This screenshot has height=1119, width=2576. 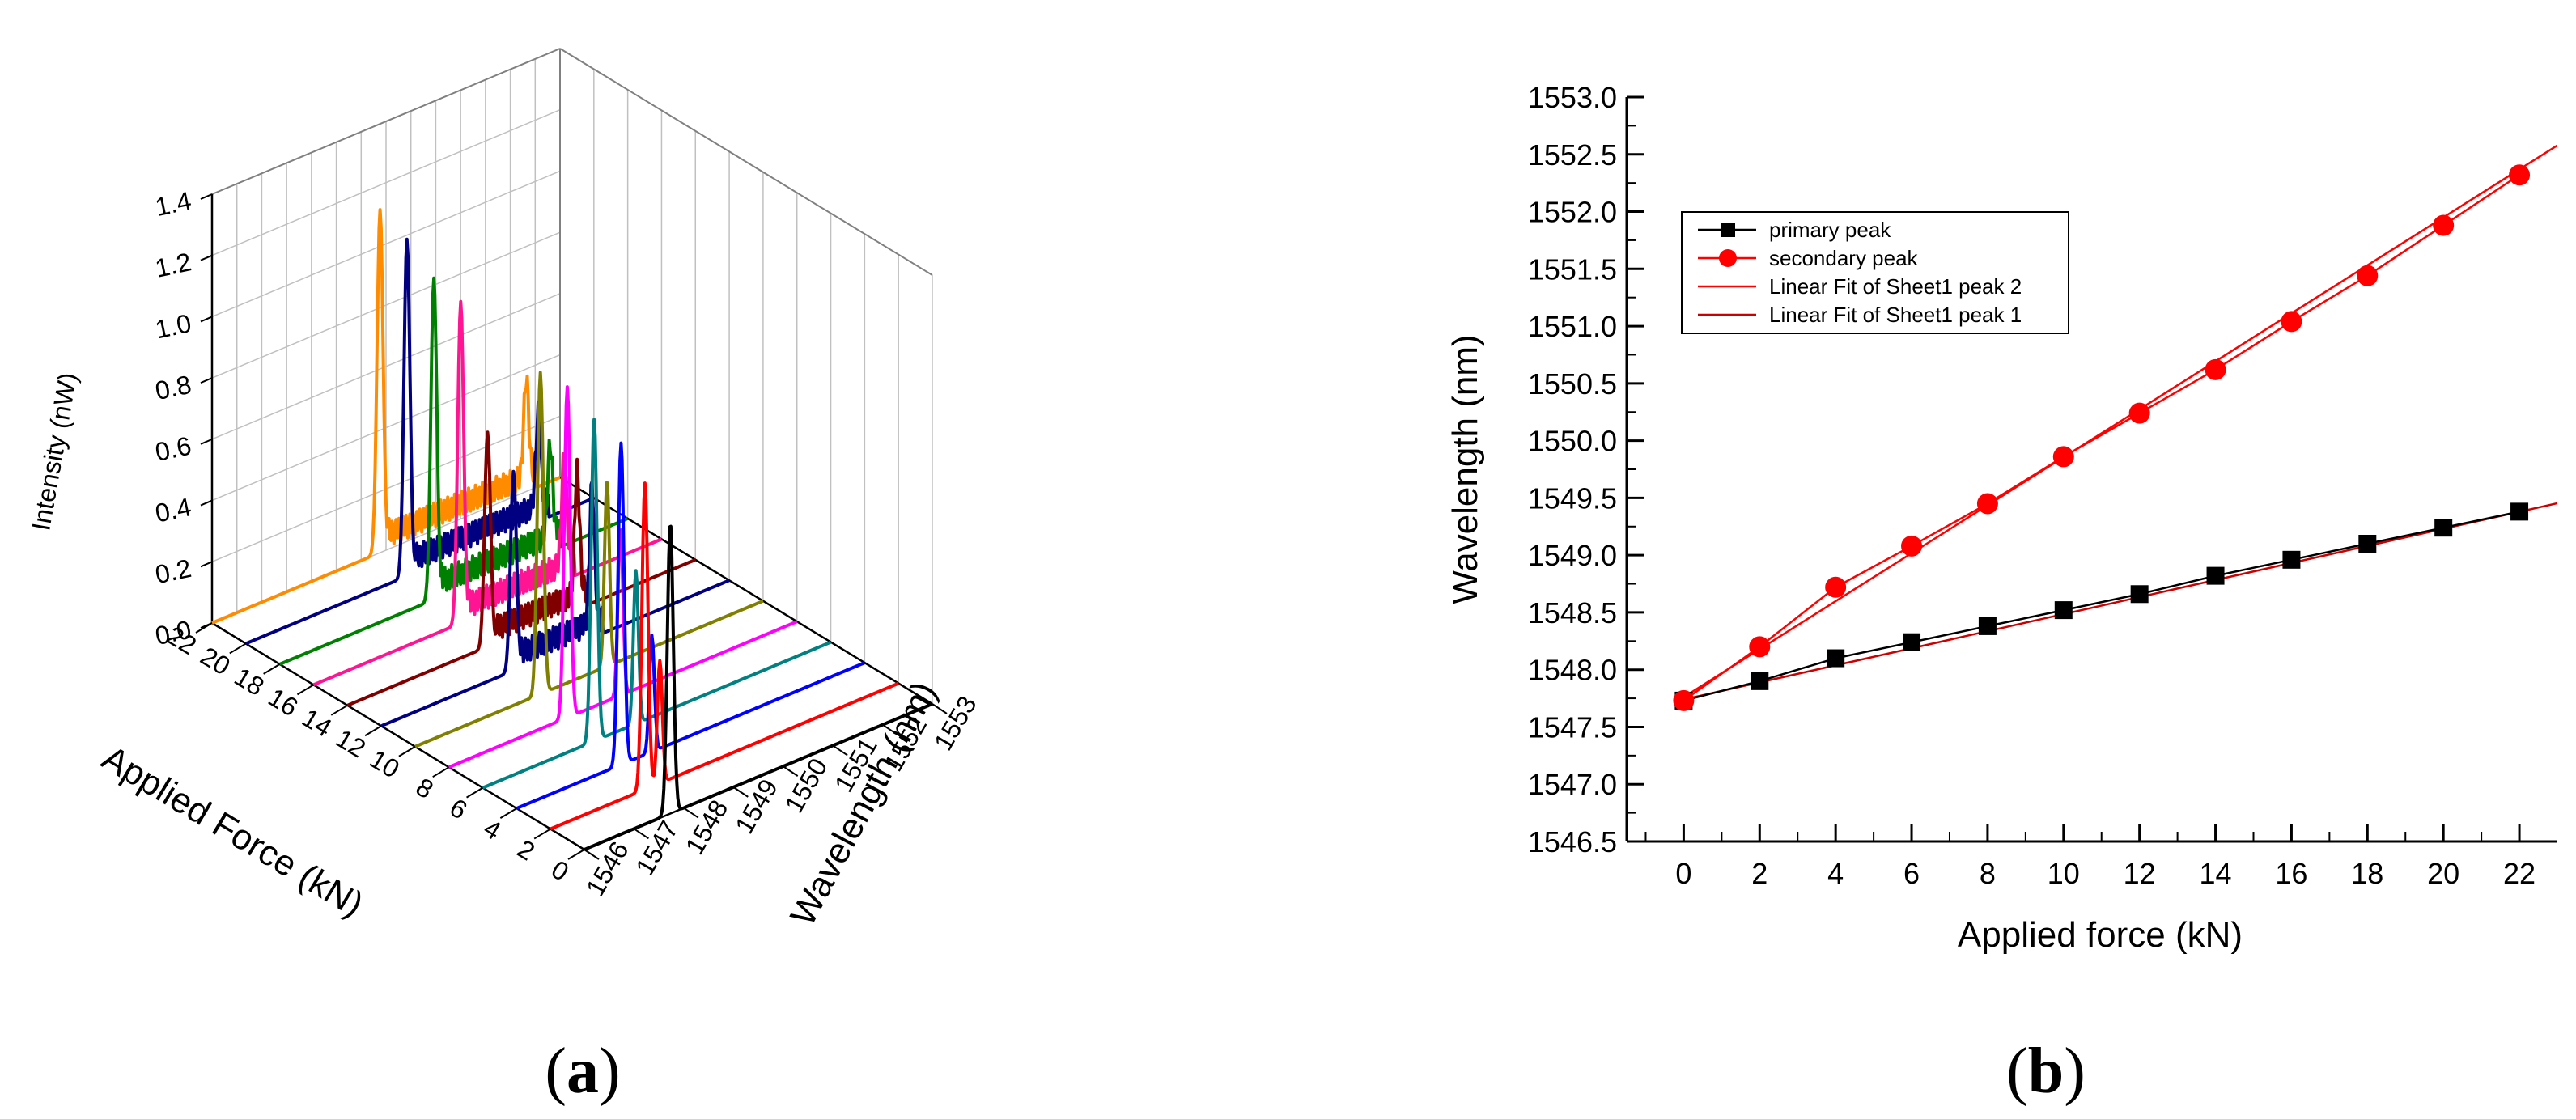 What do you see at coordinates (1875, 272) in the screenshot?
I see `legend-box` at bounding box center [1875, 272].